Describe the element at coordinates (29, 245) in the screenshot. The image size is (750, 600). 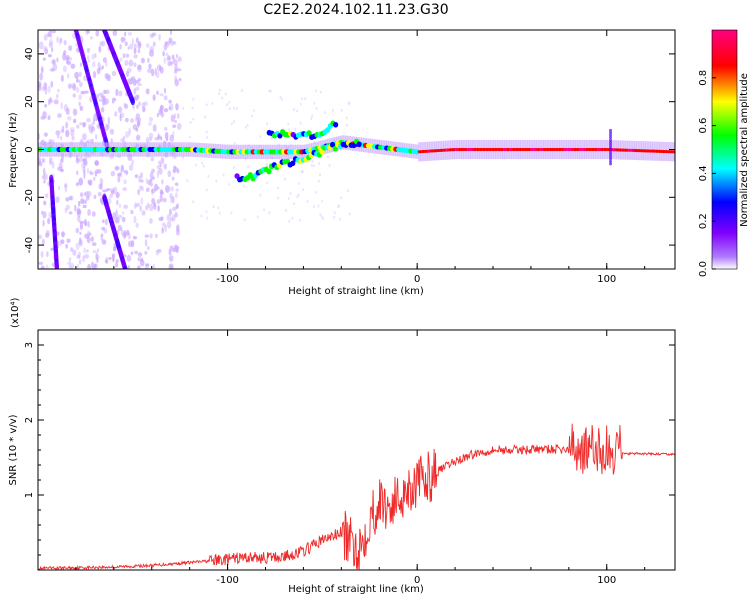
I see `spectrogram-y-tick-label: -40` at that location.